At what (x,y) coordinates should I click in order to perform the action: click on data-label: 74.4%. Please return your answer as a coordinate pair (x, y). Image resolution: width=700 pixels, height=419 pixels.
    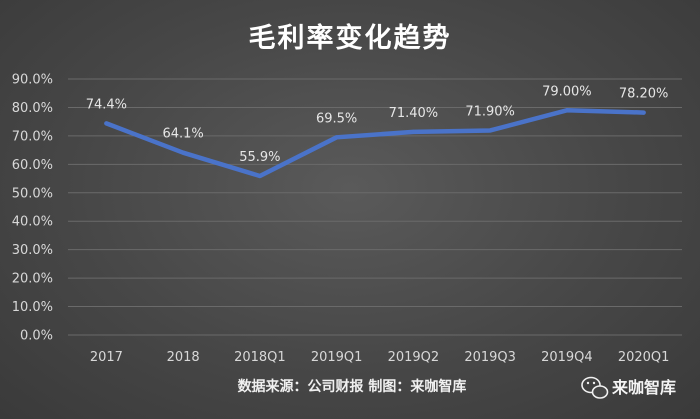
    Looking at the image, I should click on (106, 104).